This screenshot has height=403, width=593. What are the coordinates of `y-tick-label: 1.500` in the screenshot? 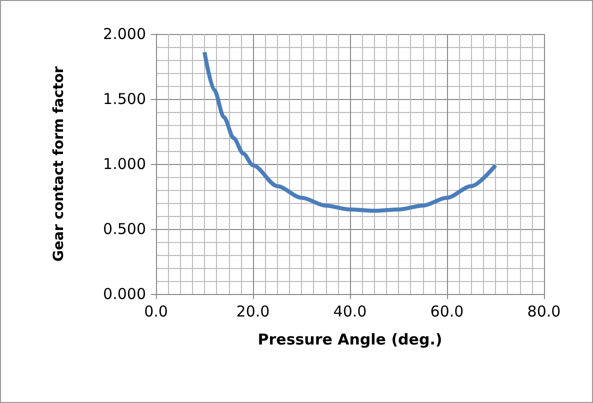 It's located at (124, 99).